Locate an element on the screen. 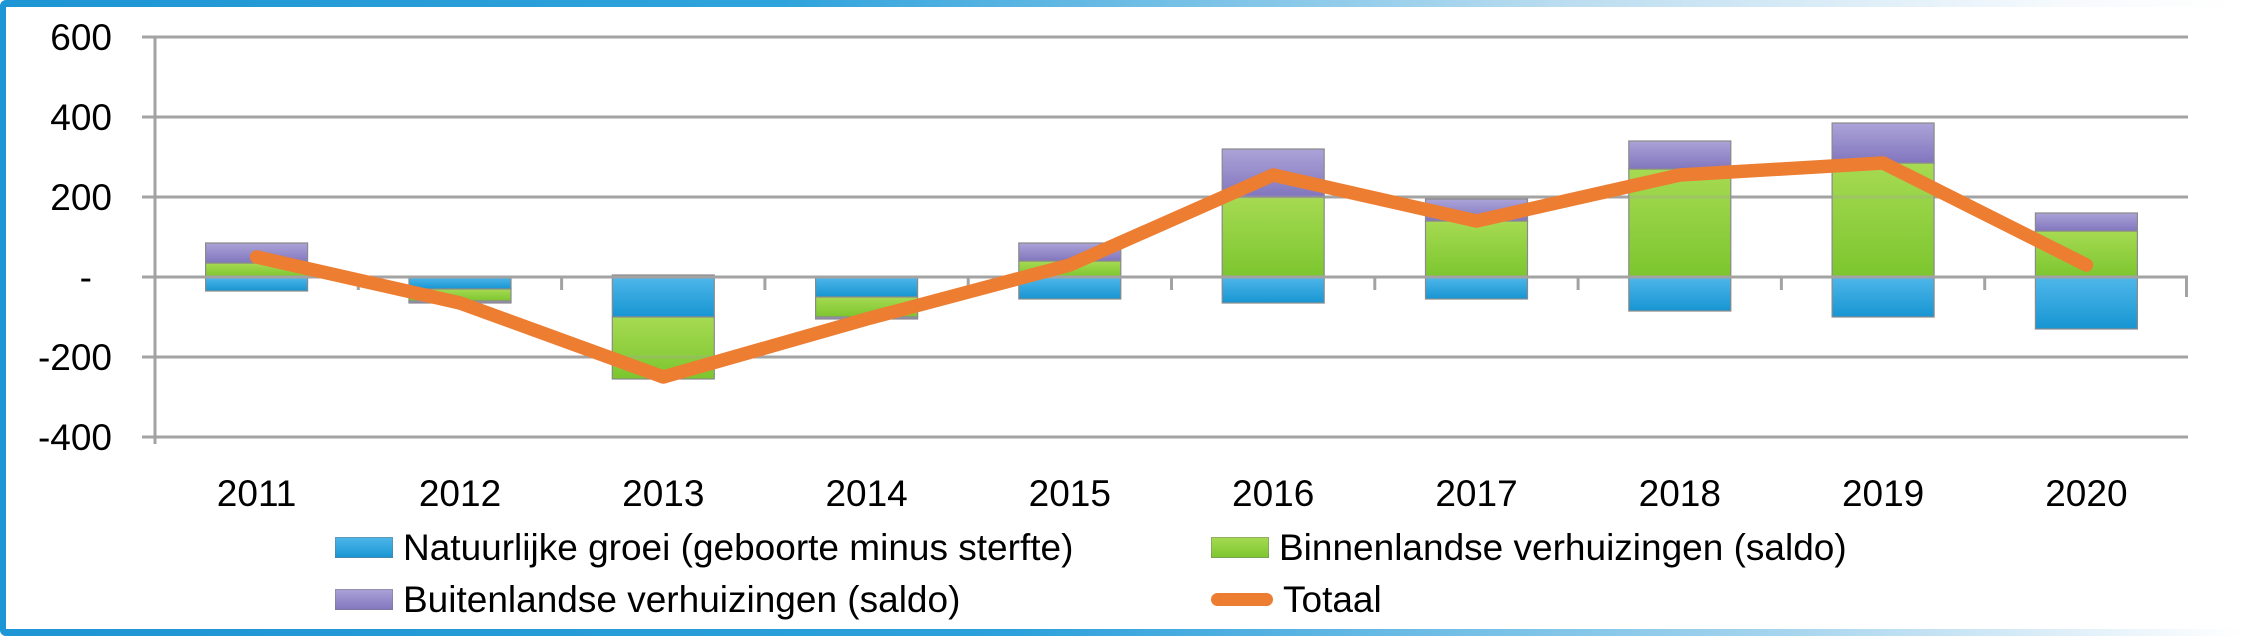 The width and height of the screenshot is (2241, 636). y-tick-label: -200 is located at coordinates (75, 357).